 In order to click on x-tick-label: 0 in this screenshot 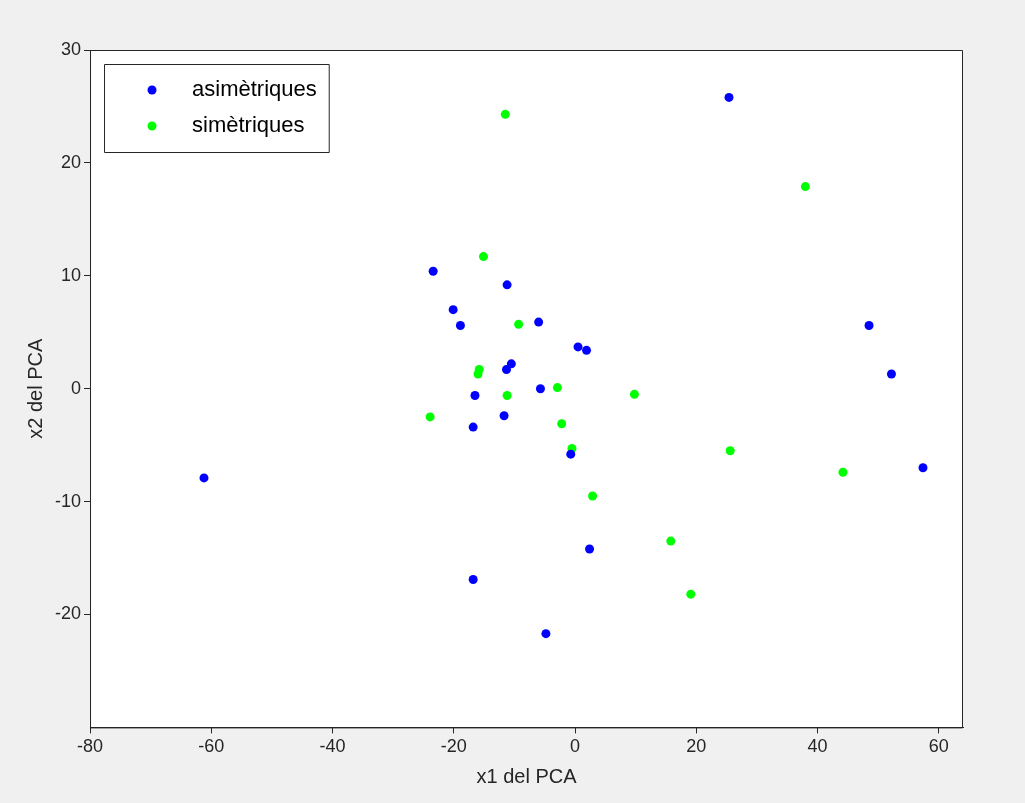, I will do `click(575, 746)`.